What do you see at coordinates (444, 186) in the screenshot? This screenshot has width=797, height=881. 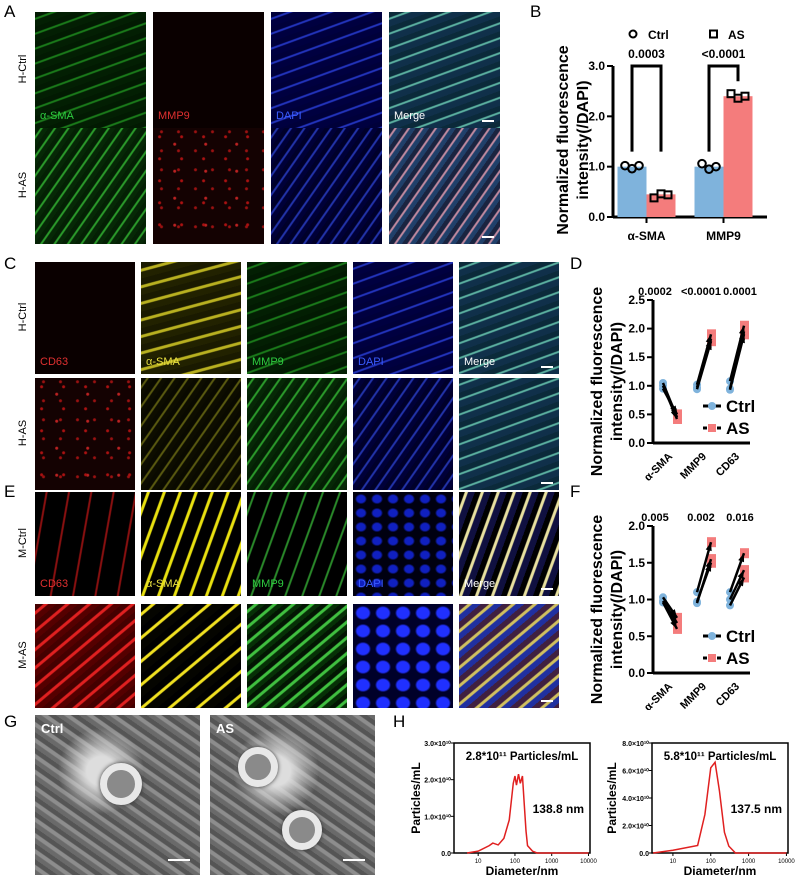 I see `micrograph-merge-h-as` at bounding box center [444, 186].